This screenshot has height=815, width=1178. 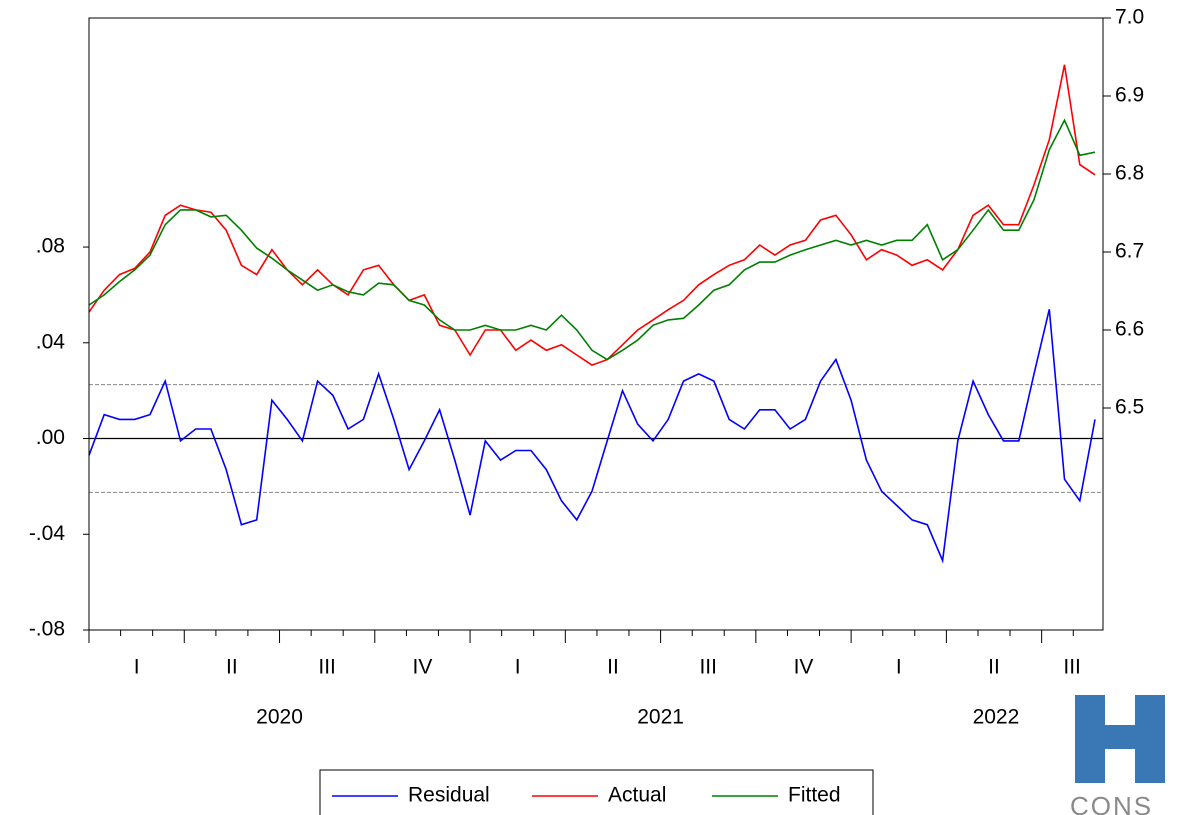 What do you see at coordinates (279, 717) in the screenshot?
I see `year-label: 2020` at bounding box center [279, 717].